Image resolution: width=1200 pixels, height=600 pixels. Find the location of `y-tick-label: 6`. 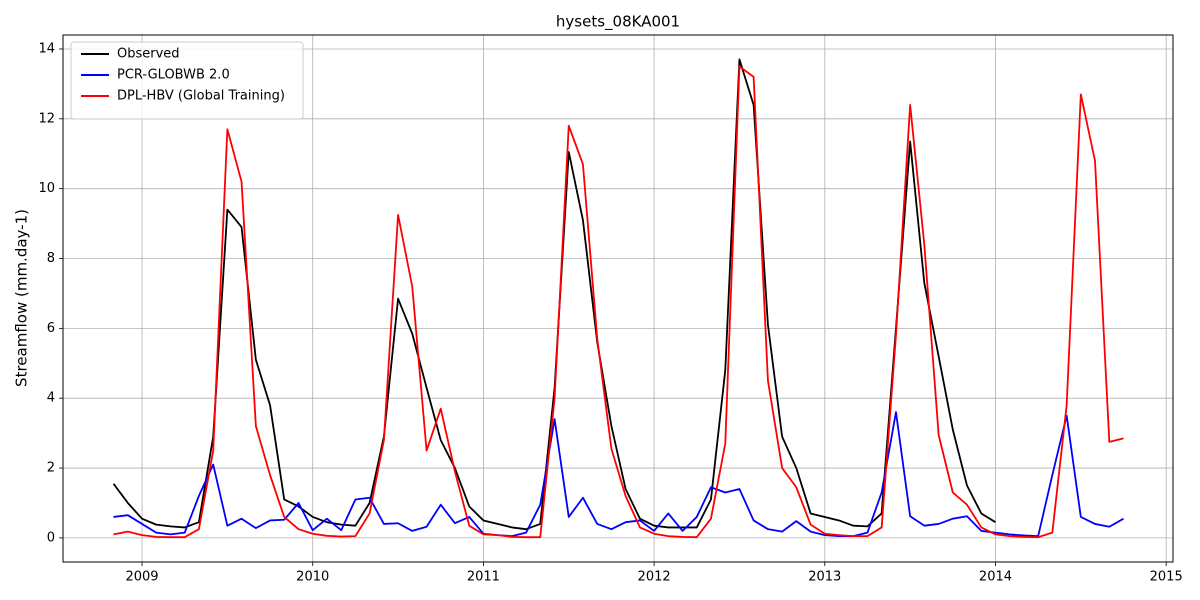

y-tick-label: 6 is located at coordinates (51, 328).